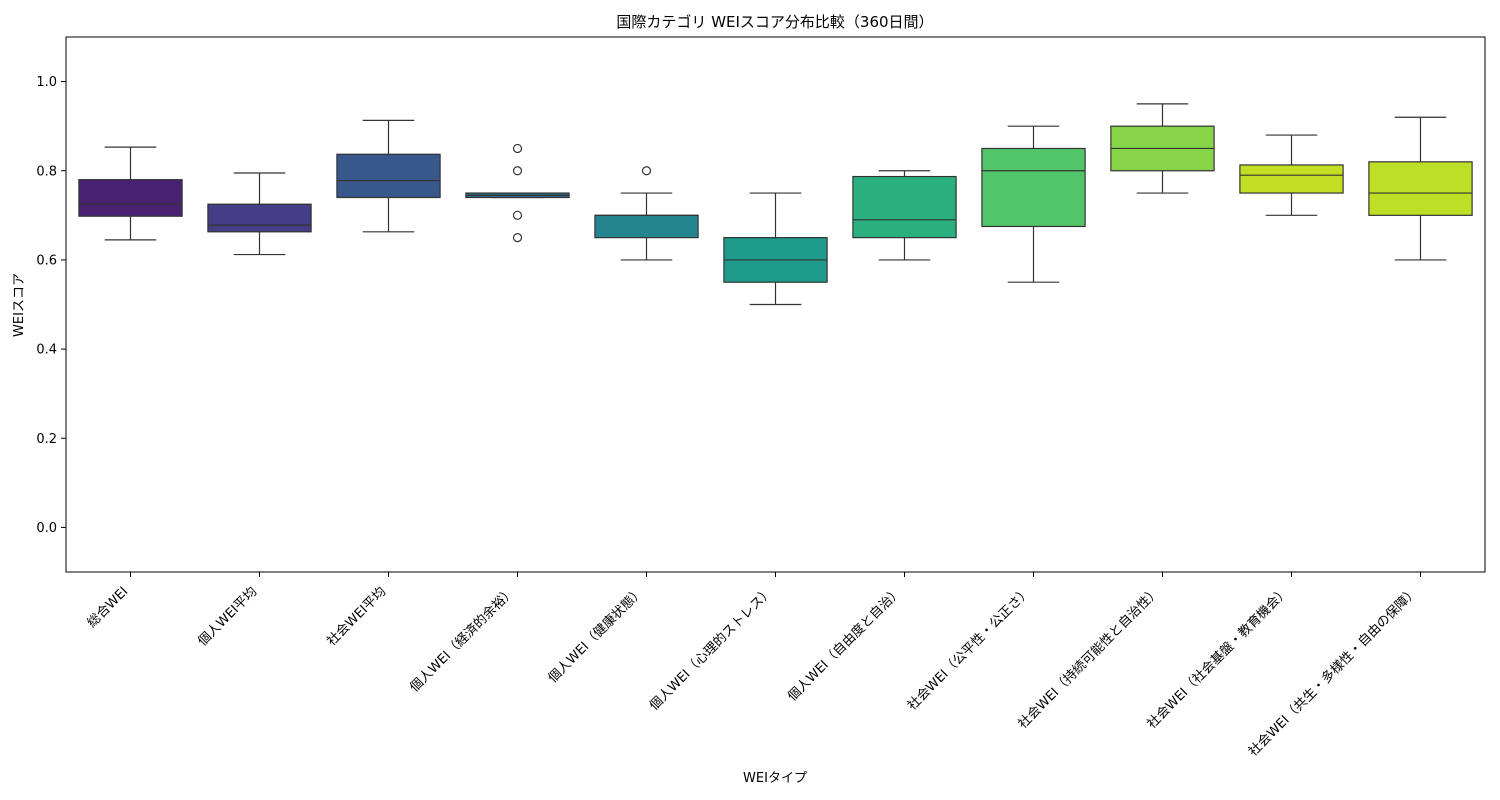 The height and width of the screenshot is (800, 1500). I want to click on x-tick-label-1: 個人WEI平均, so click(227, 616).